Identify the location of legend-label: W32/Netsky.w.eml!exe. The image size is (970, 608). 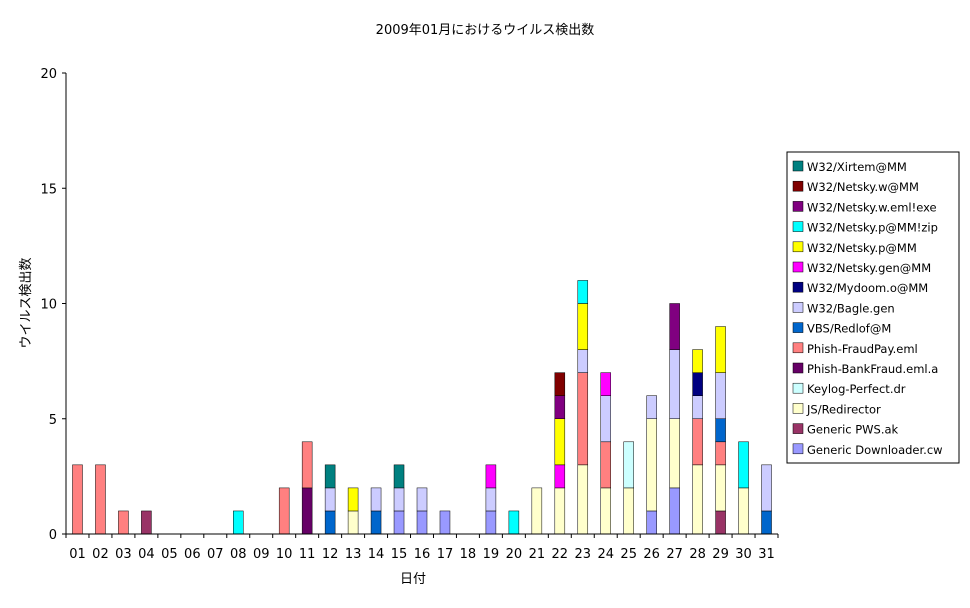
(872, 207).